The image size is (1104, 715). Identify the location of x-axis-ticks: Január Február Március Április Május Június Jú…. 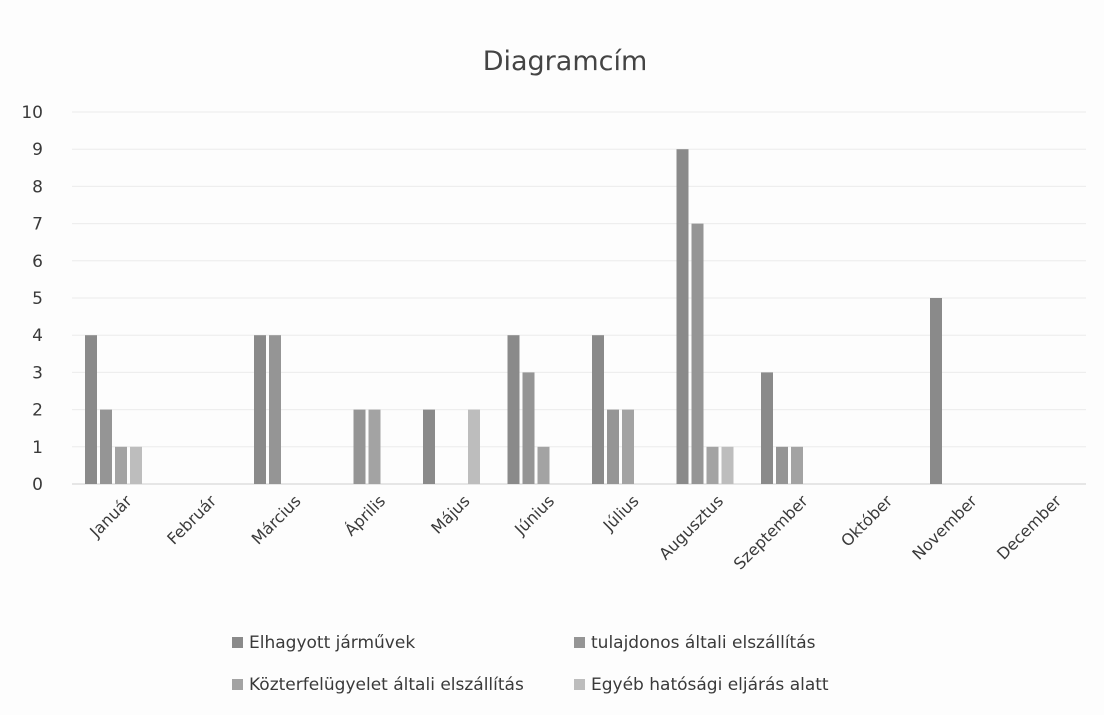
(575, 532).